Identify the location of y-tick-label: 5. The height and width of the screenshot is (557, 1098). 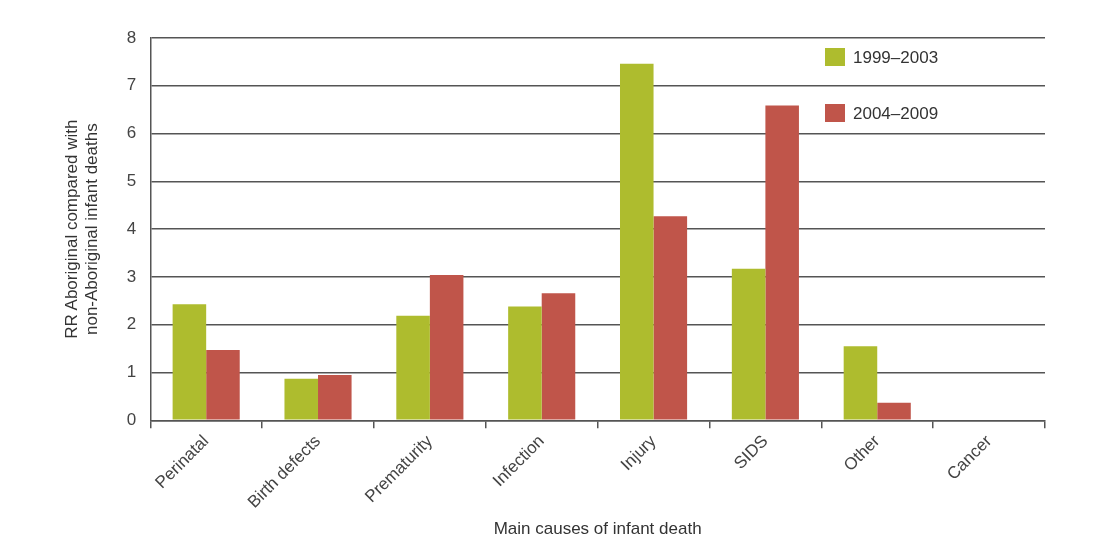
(131, 181).